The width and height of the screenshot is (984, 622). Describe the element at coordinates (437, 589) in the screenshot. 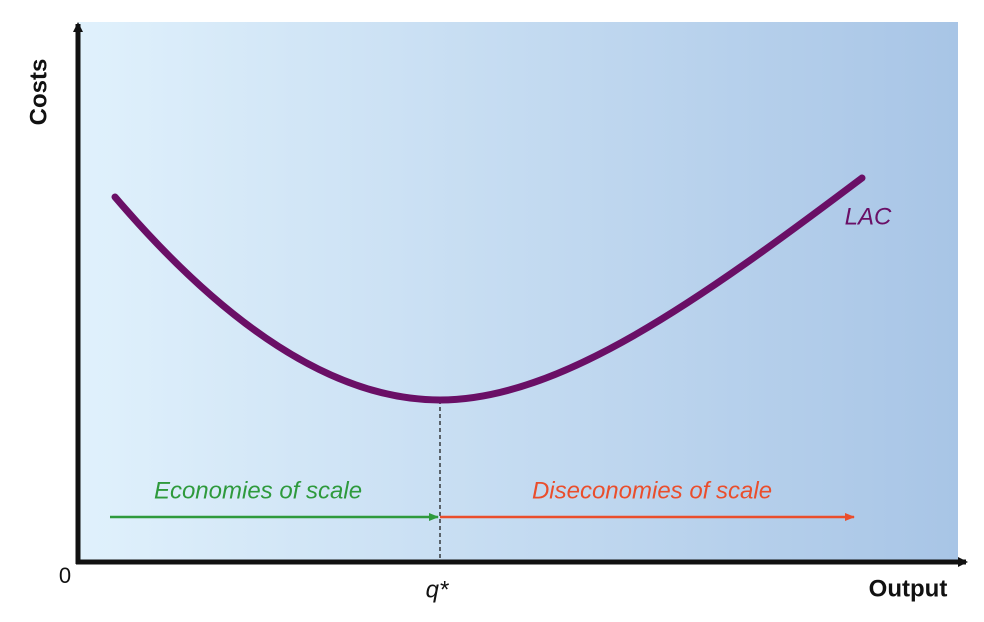

I see `q-star-label: q*` at that location.